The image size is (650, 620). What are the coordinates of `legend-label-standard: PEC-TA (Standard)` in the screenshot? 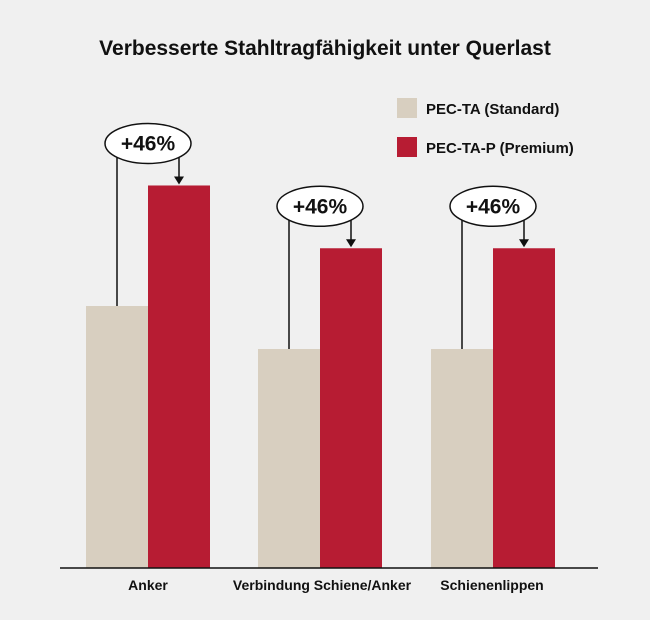 It's located at (492, 109).